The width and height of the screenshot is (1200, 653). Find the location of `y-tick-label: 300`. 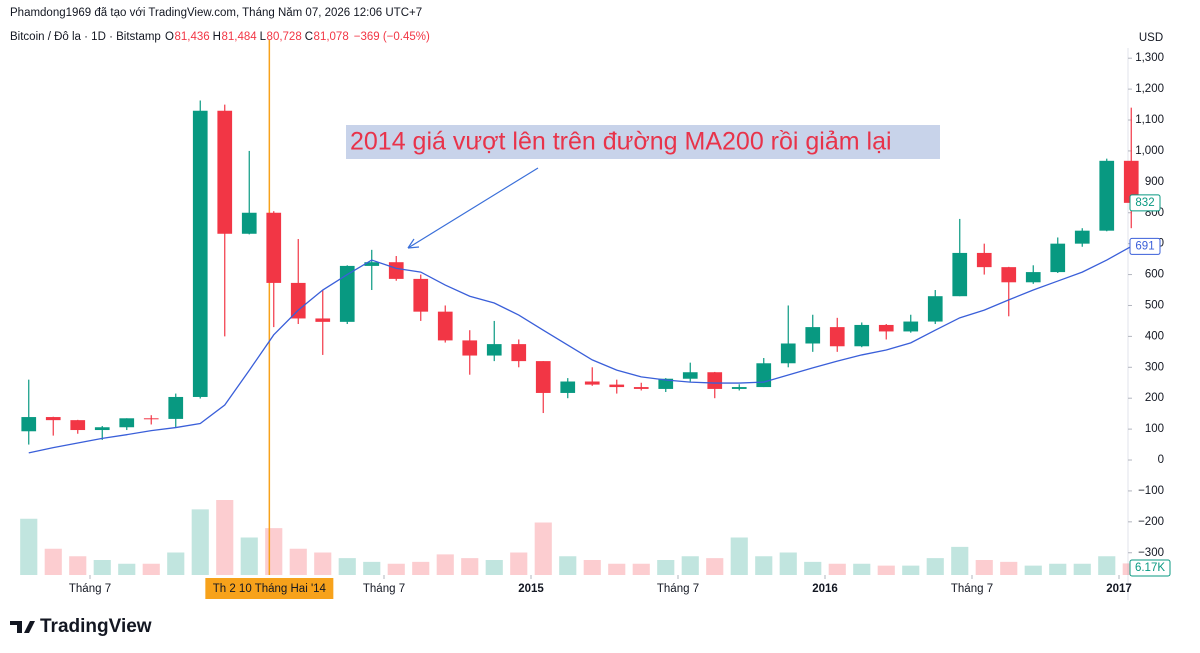

y-tick-label: 300 is located at coordinates (1154, 367).